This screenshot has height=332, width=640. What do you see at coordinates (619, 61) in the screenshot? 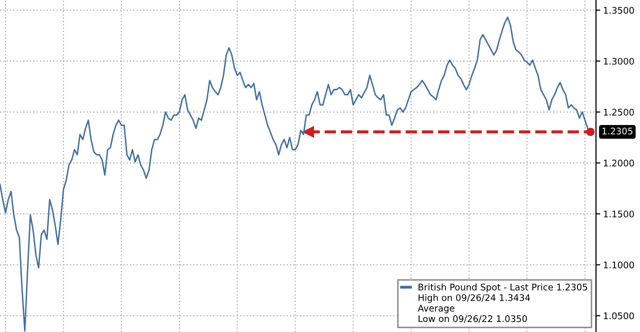
I see `y-tick-label: 1.3000` at bounding box center [619, 61].